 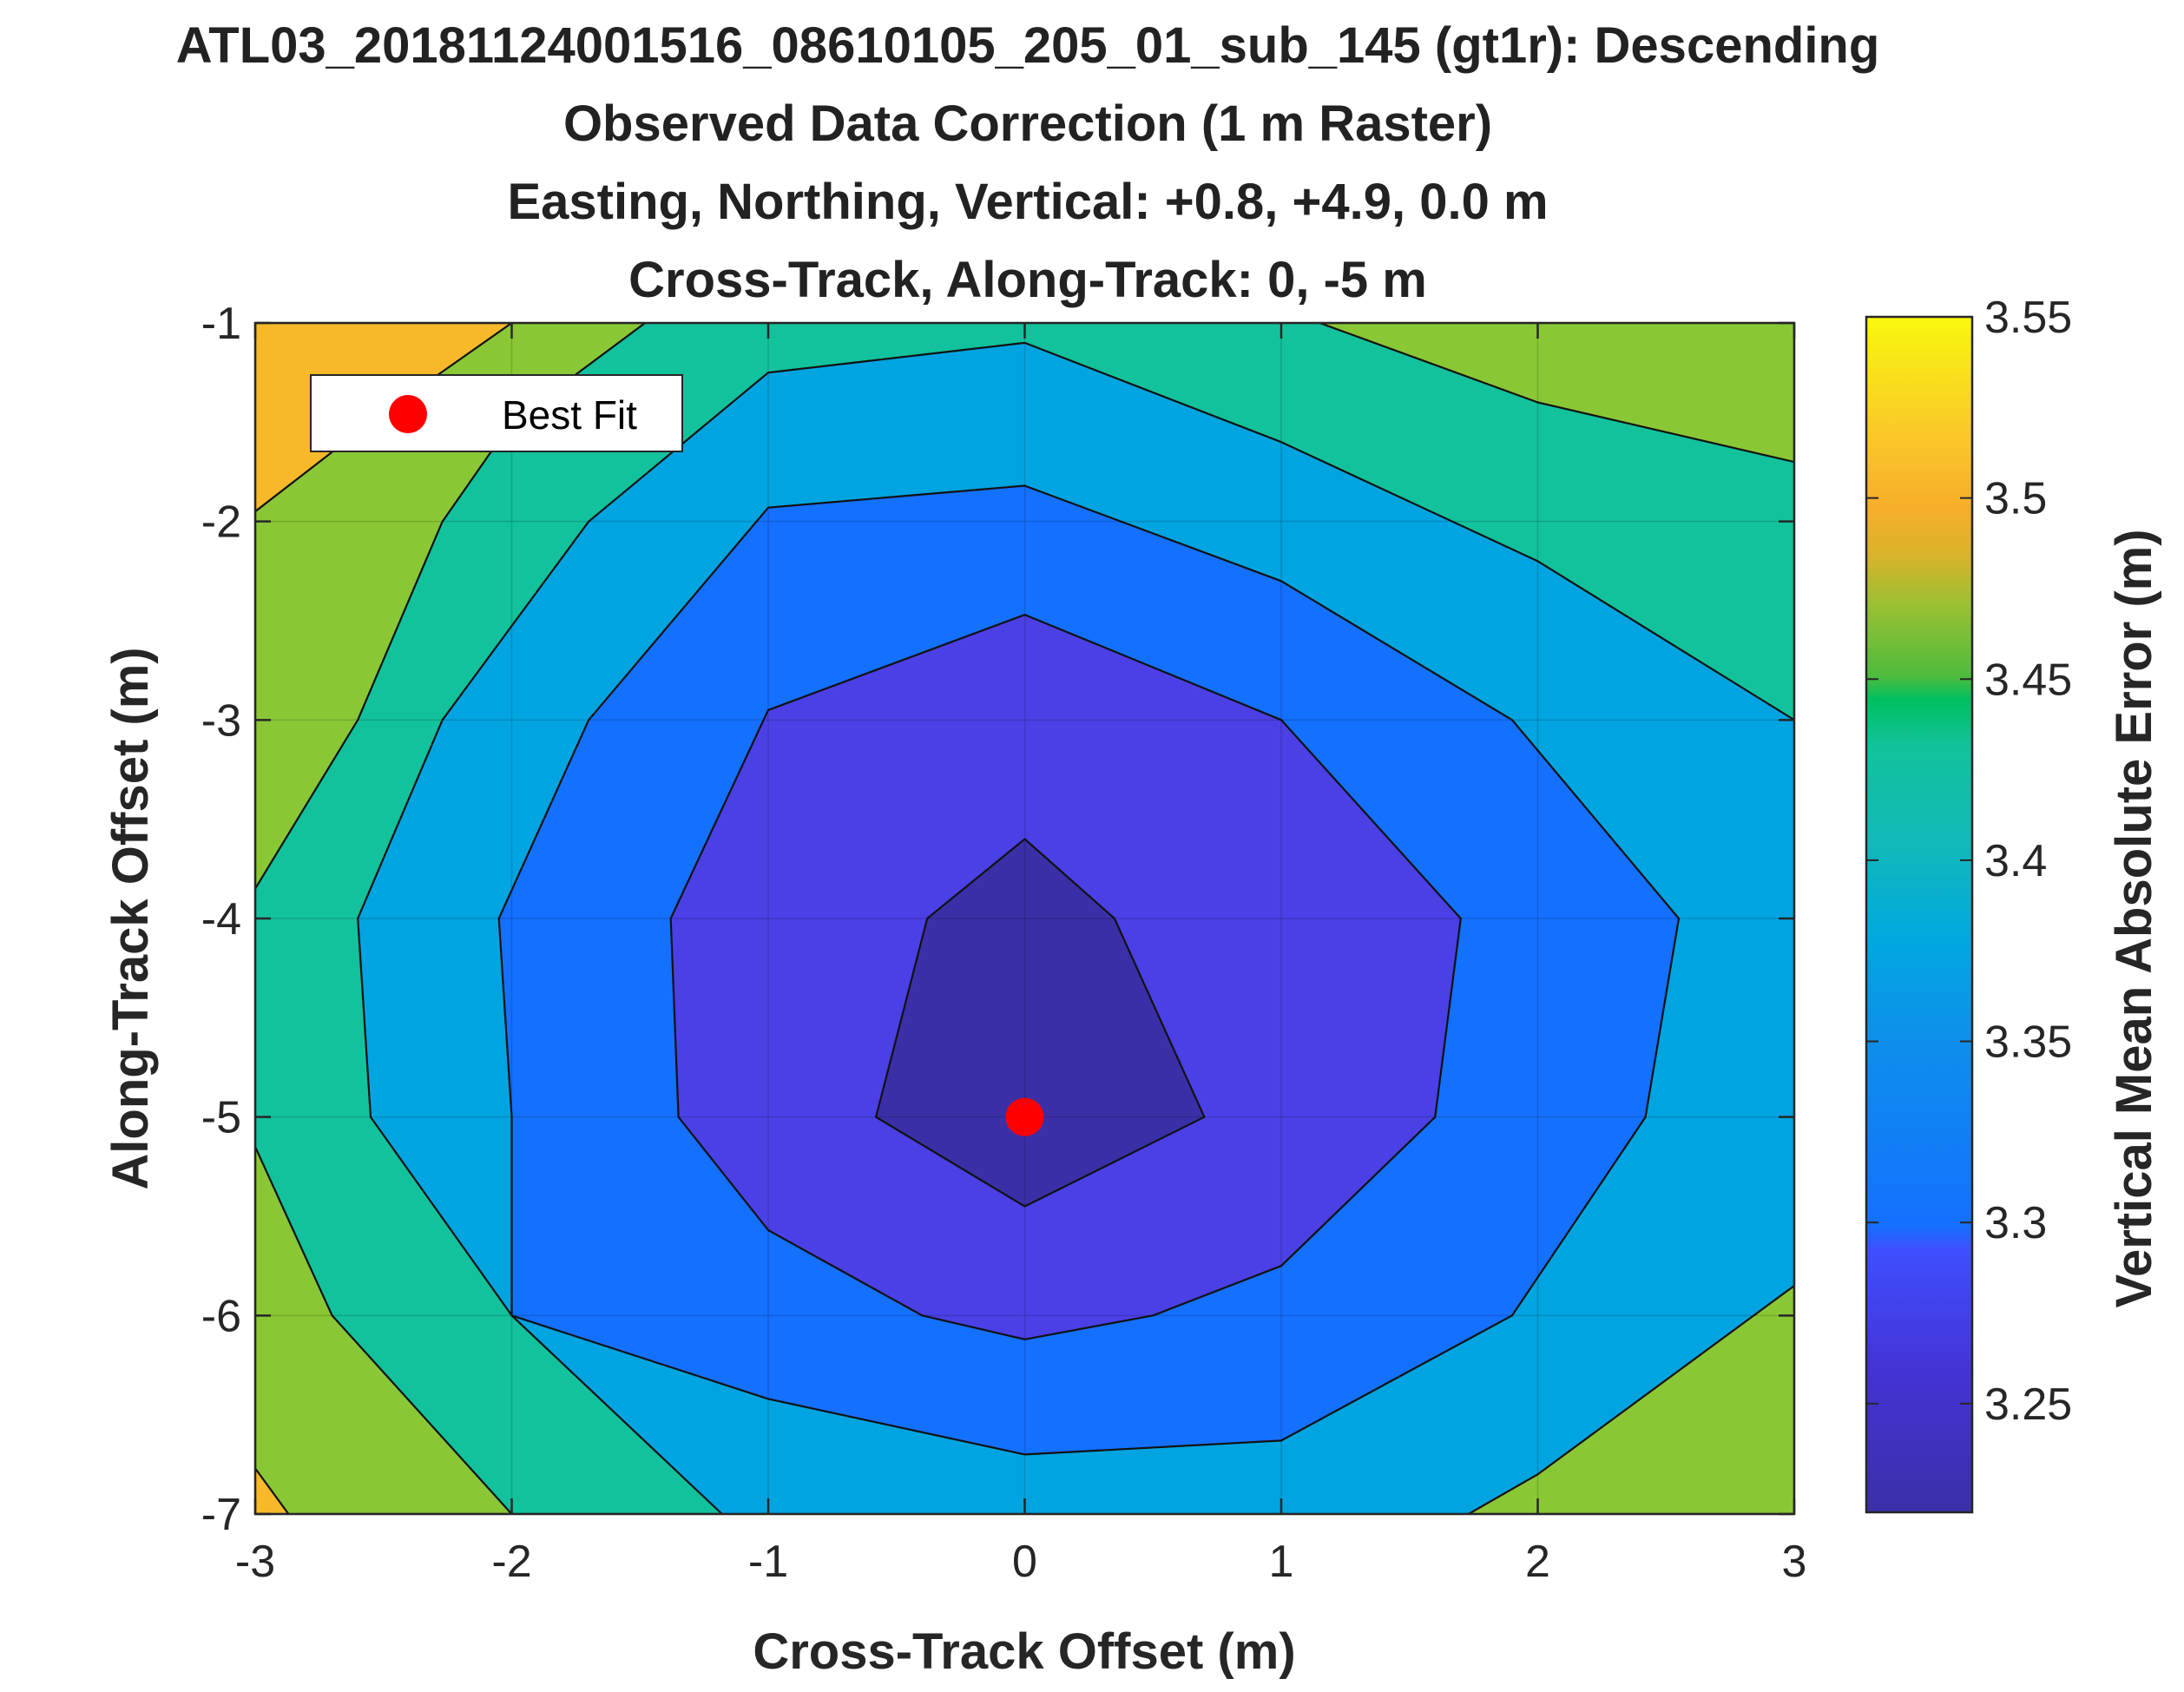 What do you see at coordinates (221, 324) in the screenshot?
I see `y-tick-label: -1` at bounding box center [221, 324].